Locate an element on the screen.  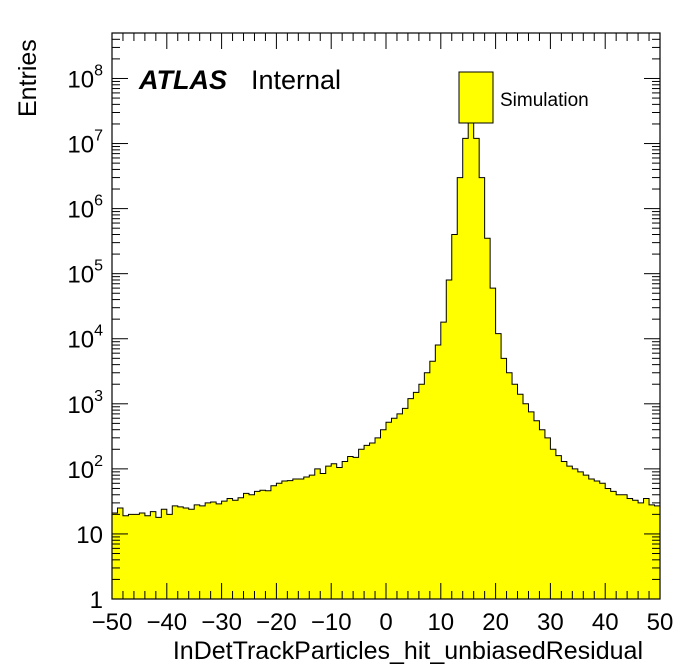
y-tick-label: 10⁶ is located at coordinates (85, 208).